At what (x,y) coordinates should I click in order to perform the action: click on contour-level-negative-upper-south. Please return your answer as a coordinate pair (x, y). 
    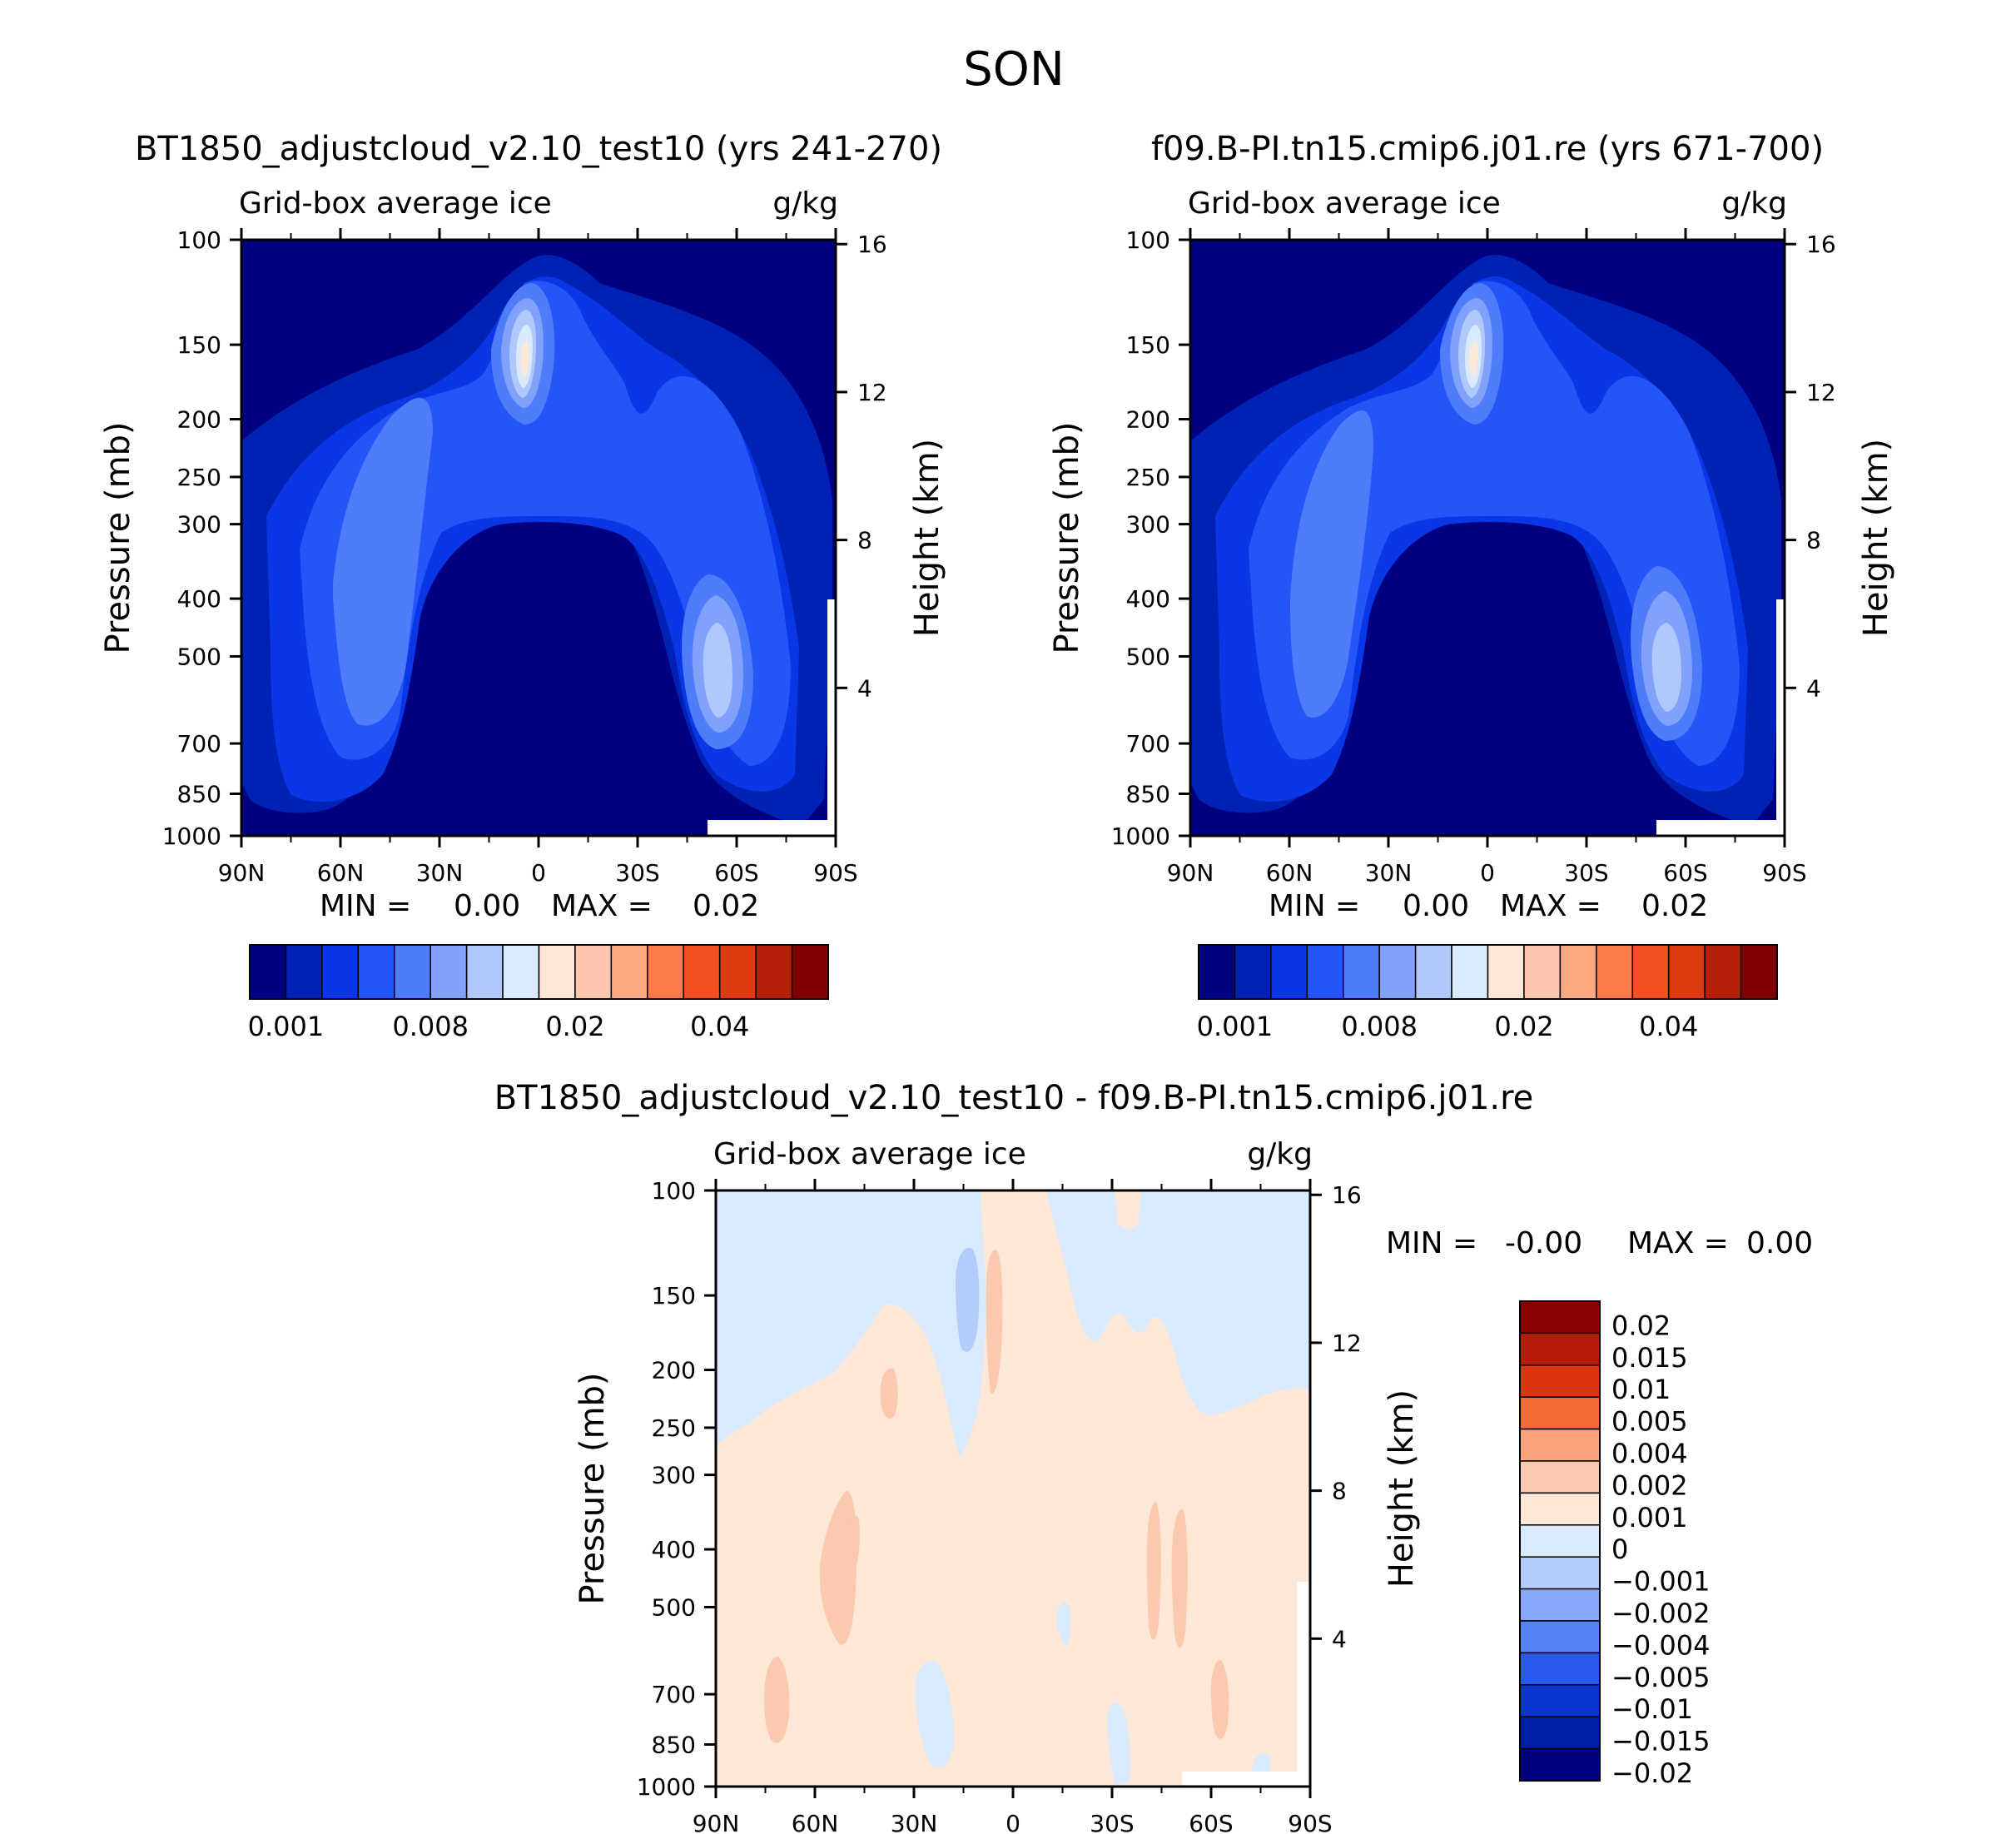
    Looking at the image, I should click on (1178, 1302).